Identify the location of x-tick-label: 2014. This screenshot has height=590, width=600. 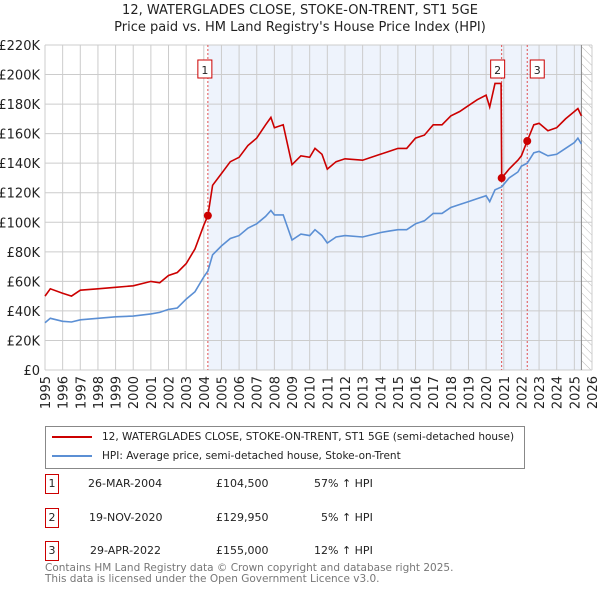
(381, 392).